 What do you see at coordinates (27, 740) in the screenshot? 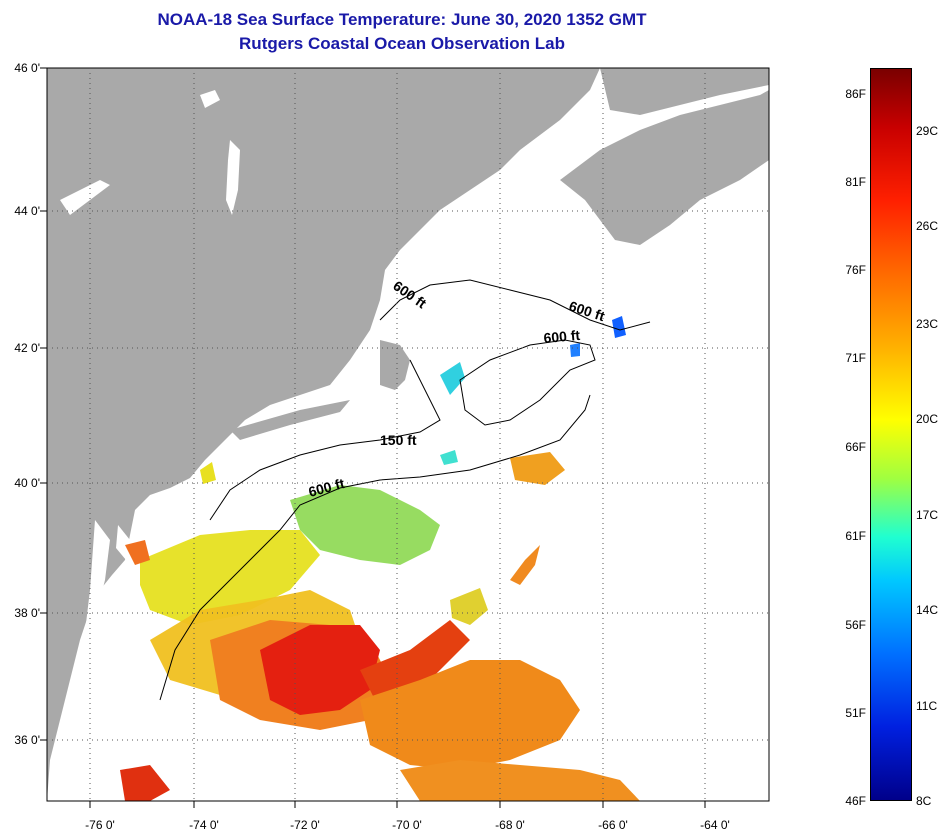
I see `lat-label-36: 36 0'` at bounding box center [27, 740].